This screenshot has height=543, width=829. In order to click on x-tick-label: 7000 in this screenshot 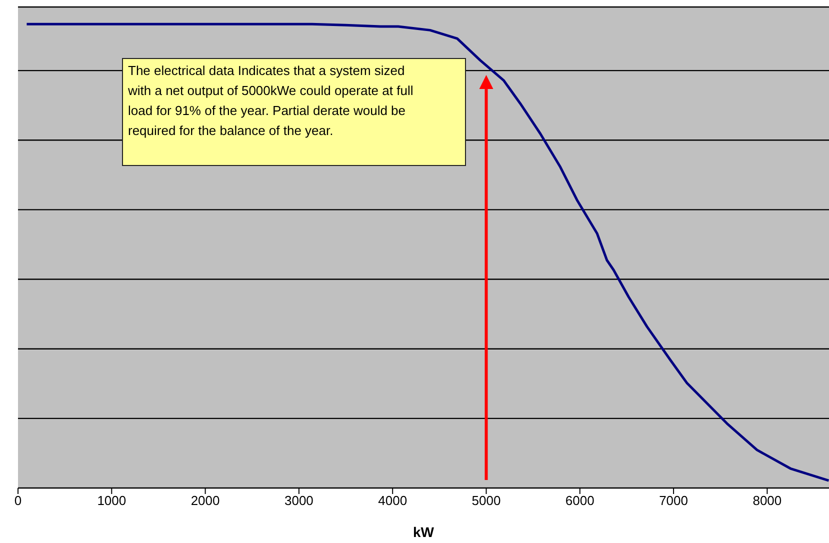, I will do `click(673, 500)`.